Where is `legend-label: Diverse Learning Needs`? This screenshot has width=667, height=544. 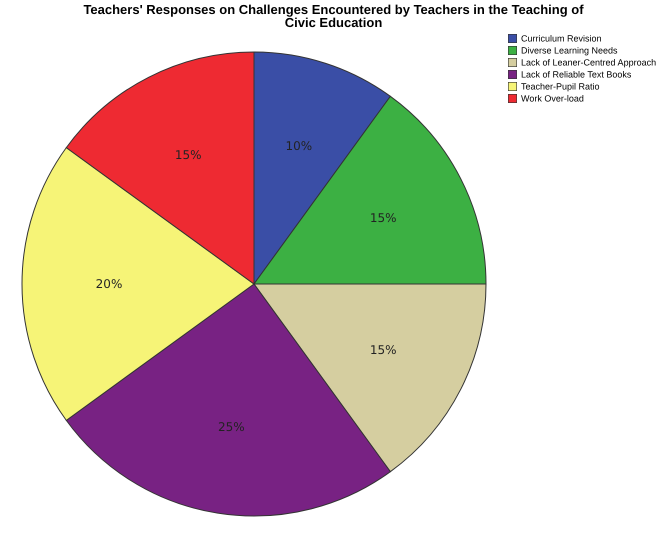
legend-label: Diverse Learning Needs is located at coordinates (569, 51).